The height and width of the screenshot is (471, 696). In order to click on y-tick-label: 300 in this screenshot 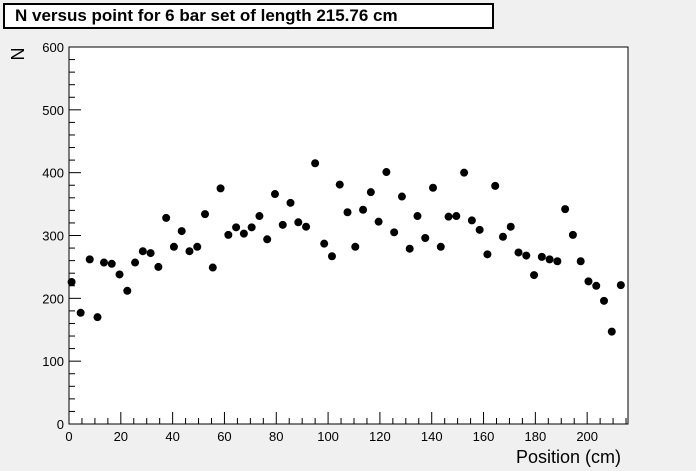, I will do `click(53, 236)`.